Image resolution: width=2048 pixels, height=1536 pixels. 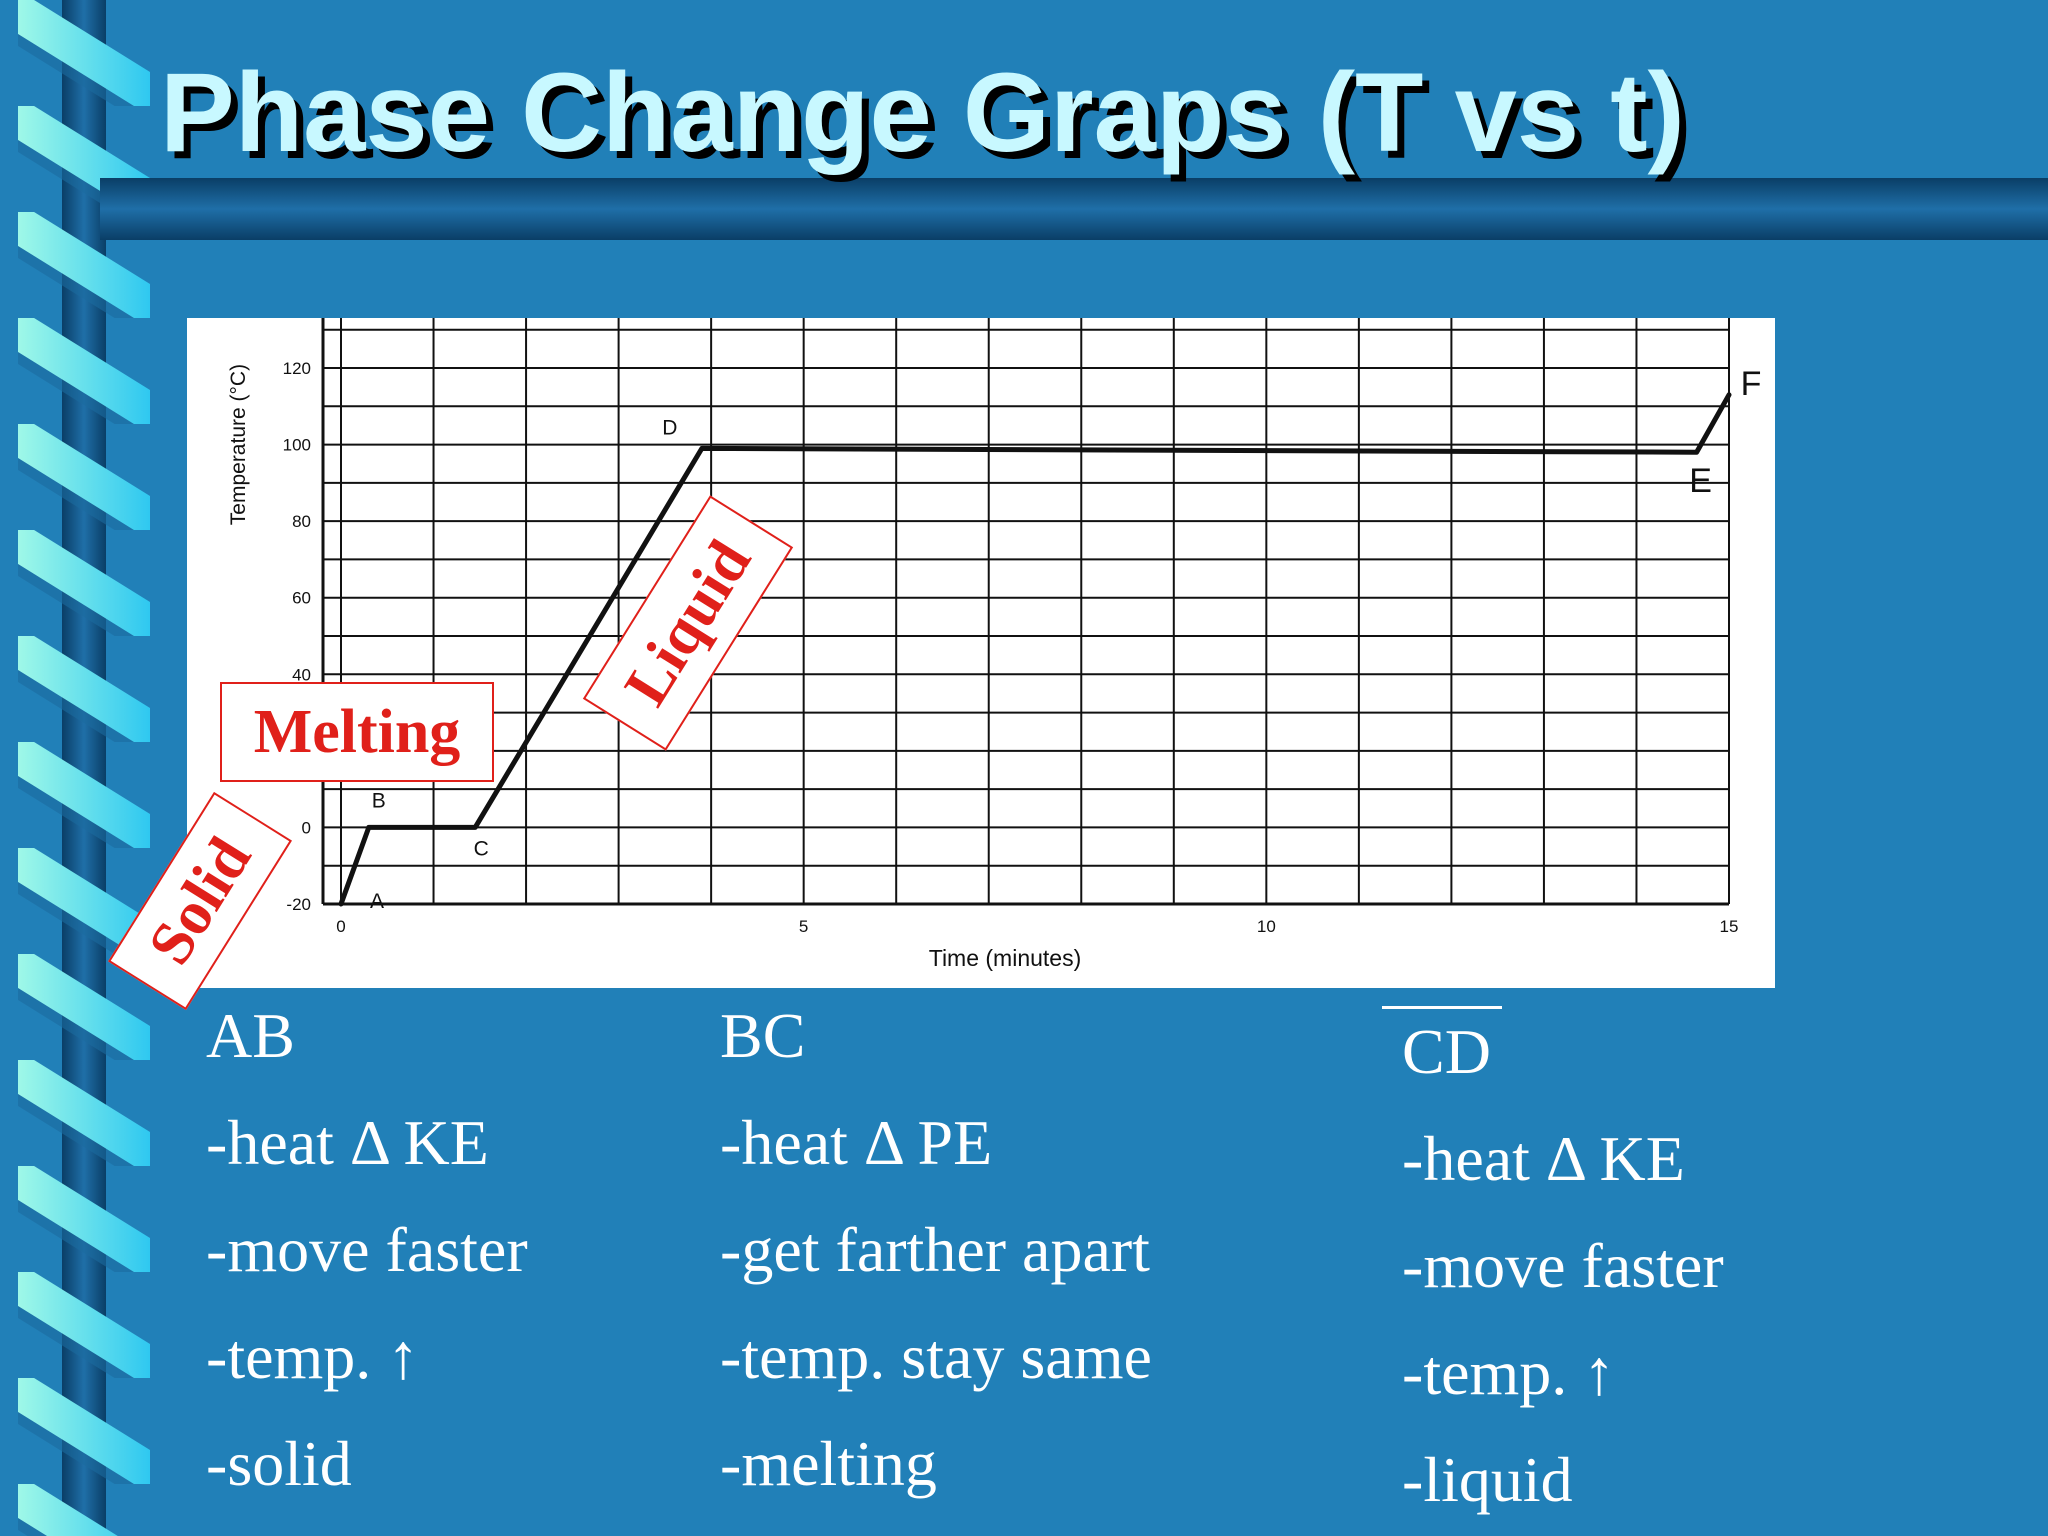 What do you see at coordinates (1266, 926) in the screenshot?
I see `x-tick-label: 10` at bounding box center [1266, 926].